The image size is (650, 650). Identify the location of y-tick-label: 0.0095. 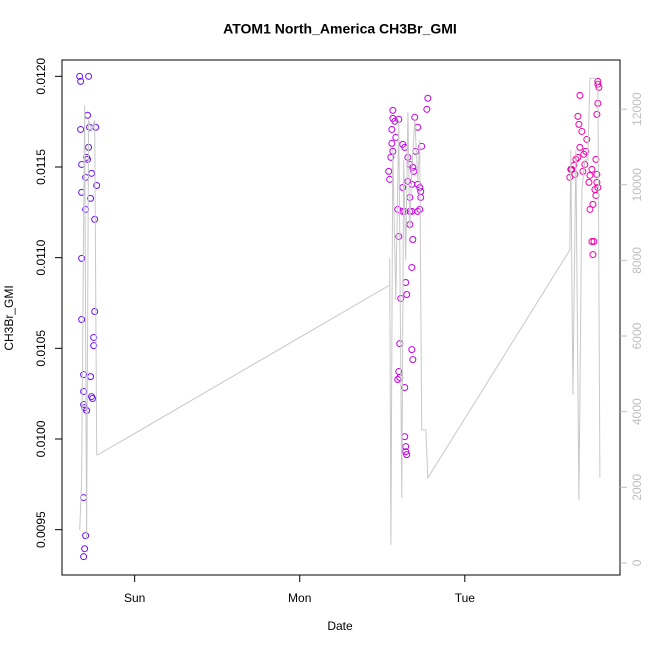
(41, 529).